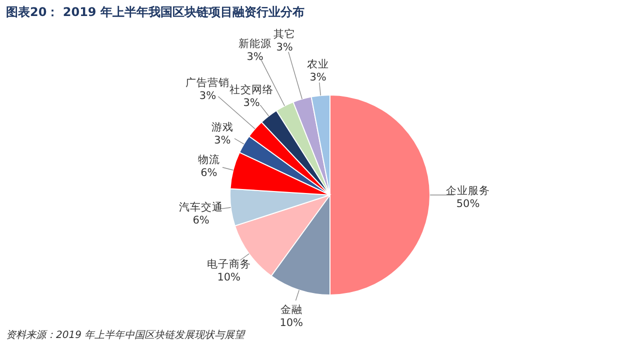 The image size is (640, 346). What do you see at coordinates (208, 83) in the screenshot?
I see `slice-label: 广告营销` at bounding box center [208, 83].